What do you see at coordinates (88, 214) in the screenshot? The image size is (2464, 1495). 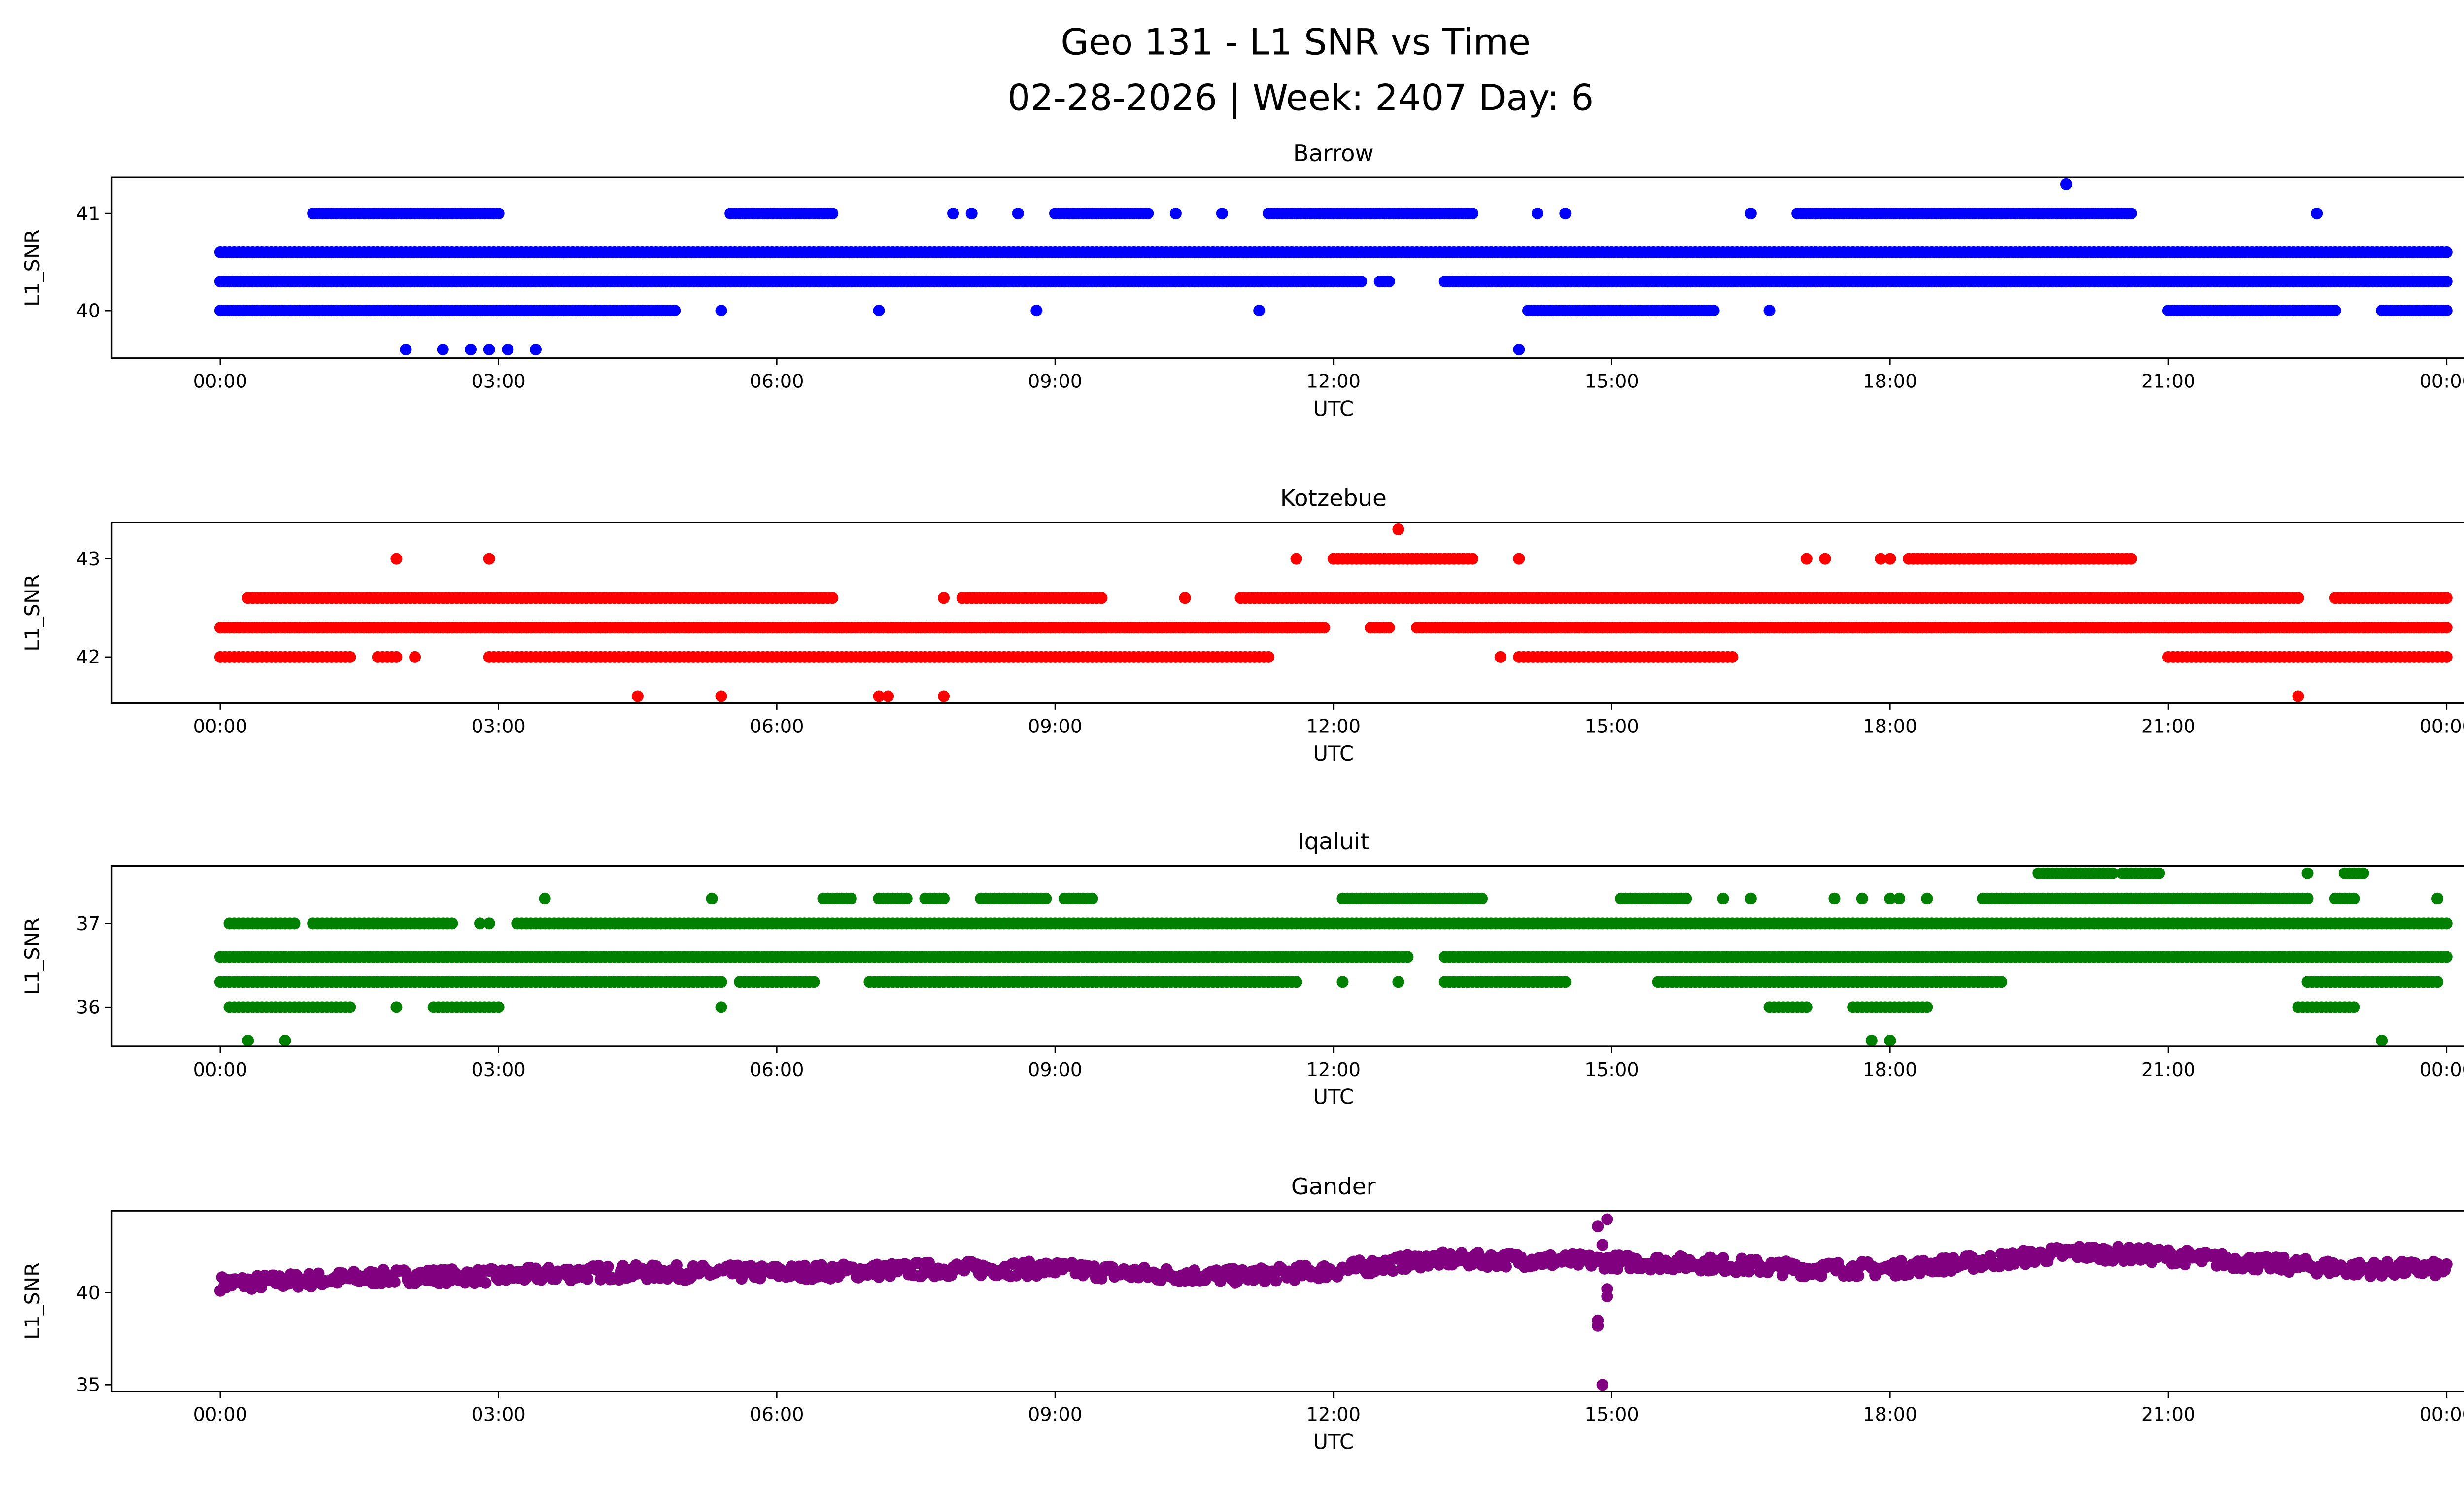 I see `y-tick-label: 41` at bounding box center [88, 214].